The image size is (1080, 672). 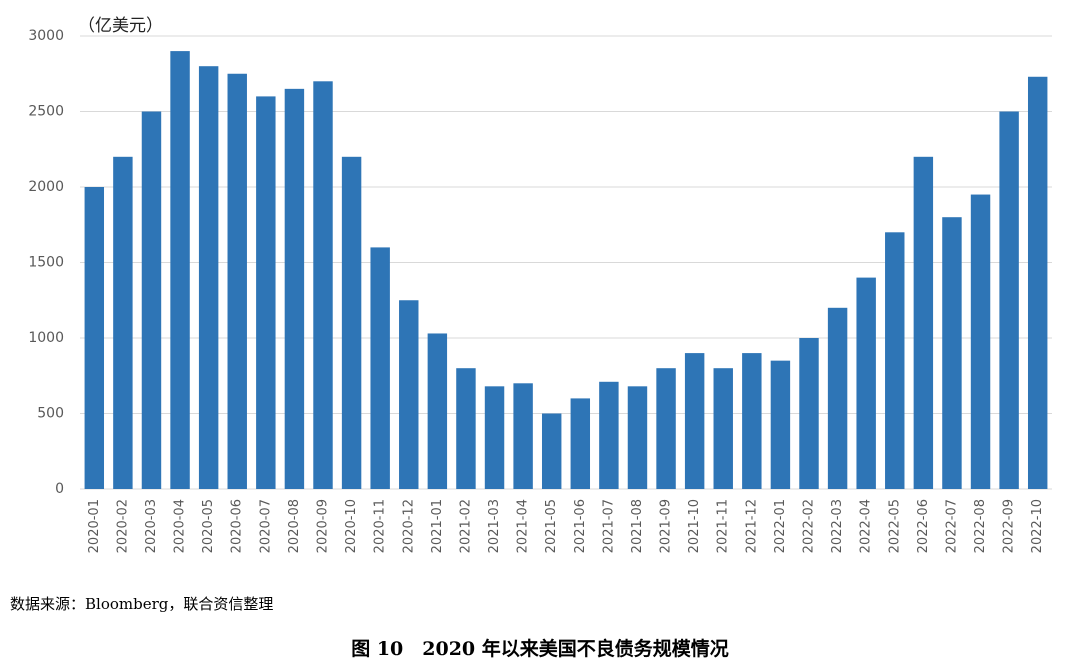 I want to click on x-tick-label: 2021-05, so click(x=551, y=526).